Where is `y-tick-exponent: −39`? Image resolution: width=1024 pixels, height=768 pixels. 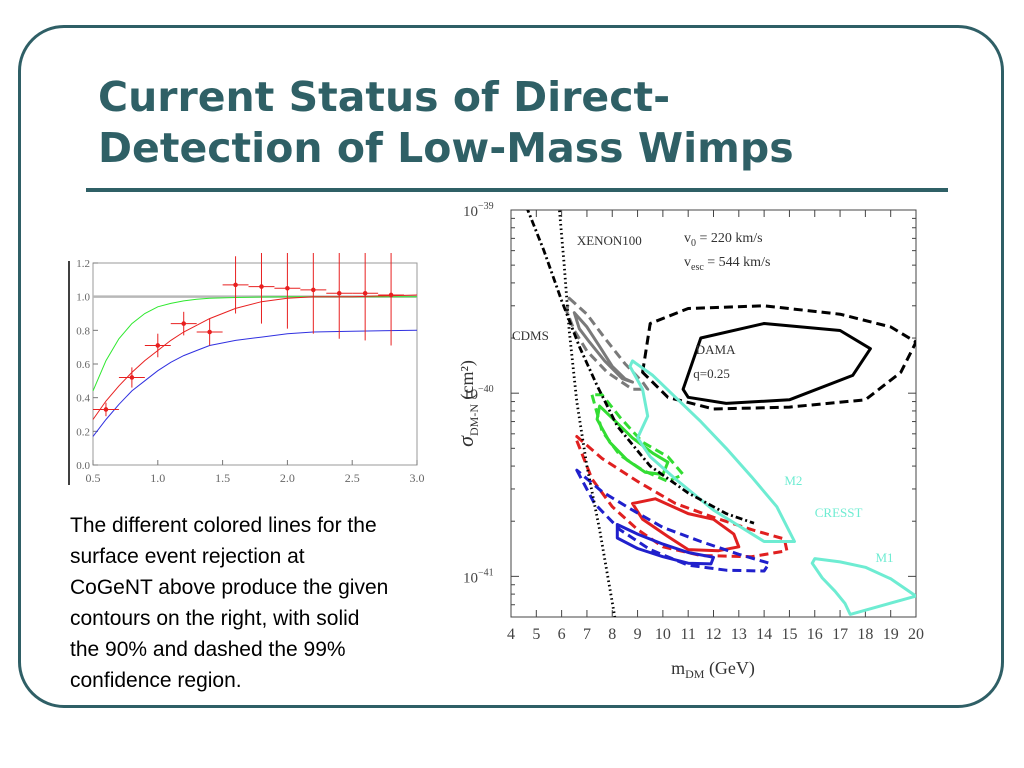 y-tick-exponent: −39 is located at coordinates (486, 206).